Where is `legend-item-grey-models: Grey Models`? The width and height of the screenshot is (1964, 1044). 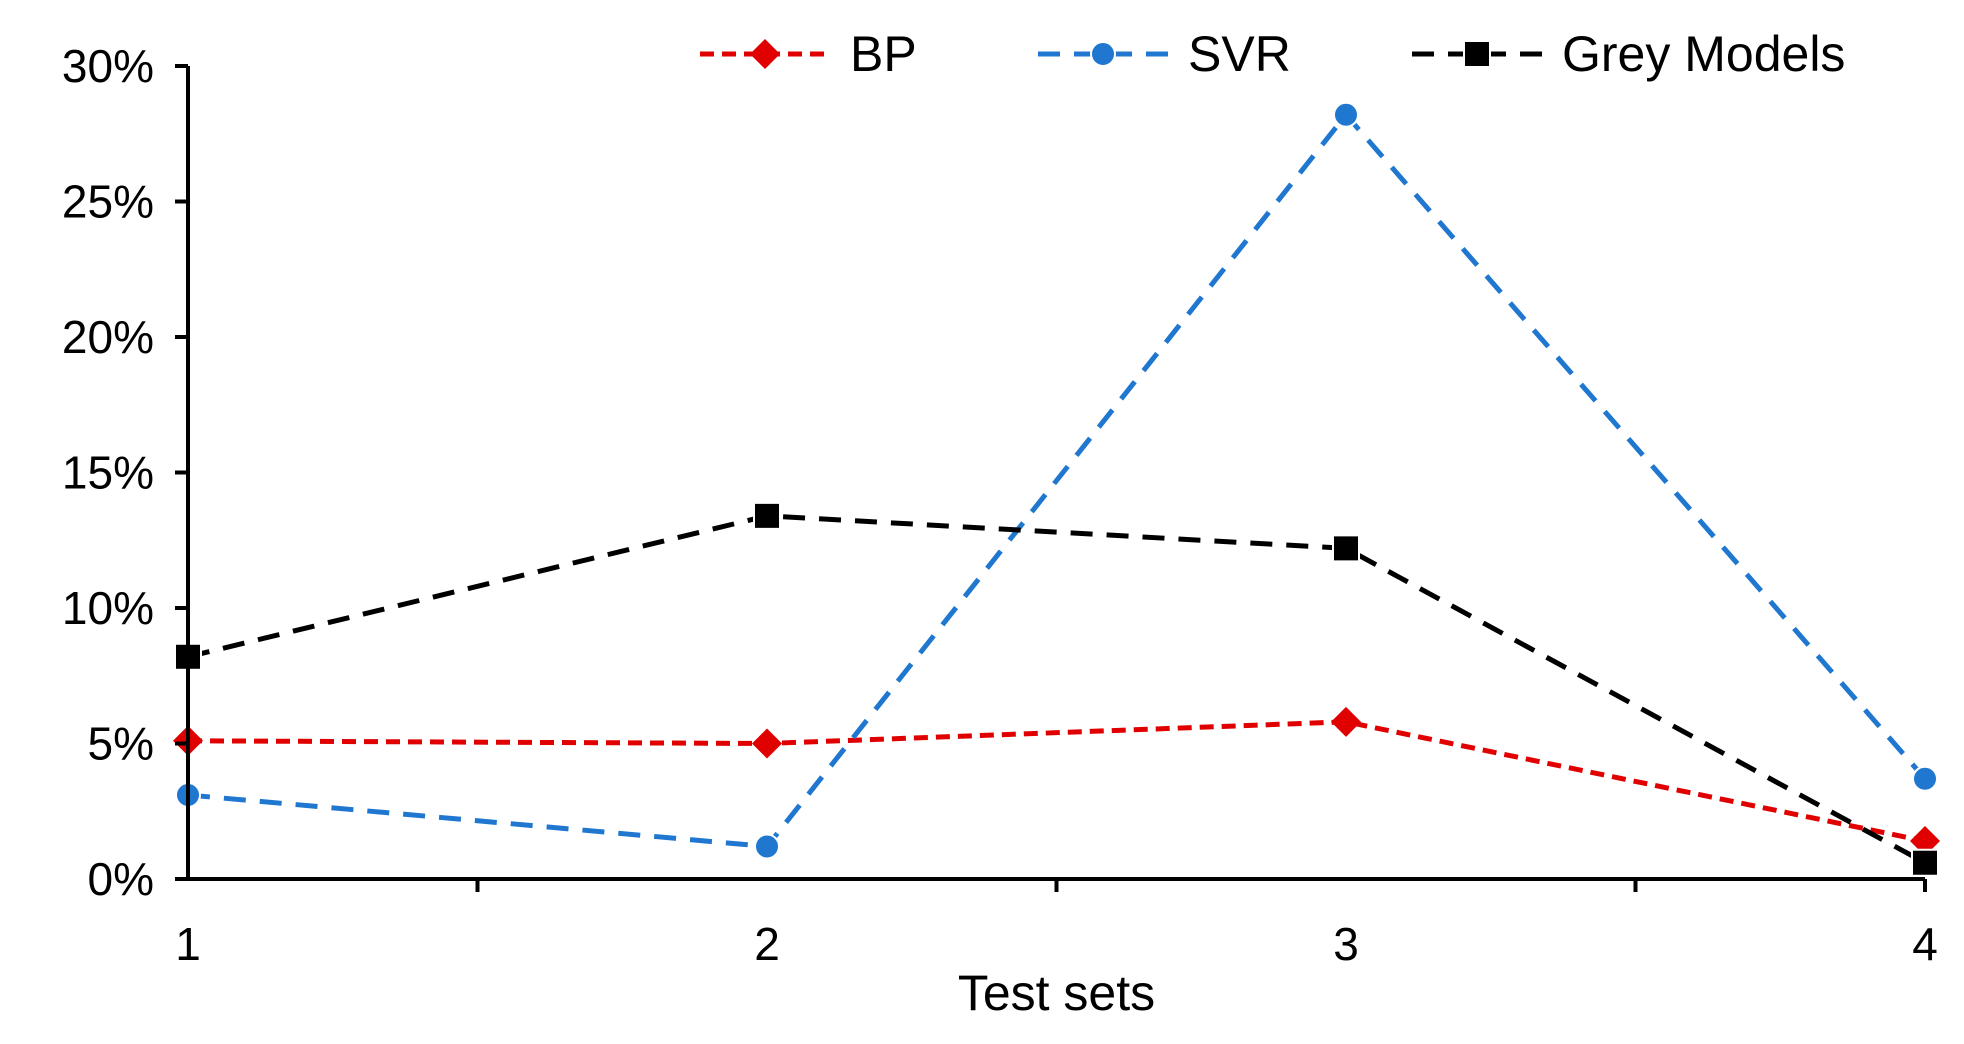 legend-item-grey-models: Grey Models is located at coordinates (1628, 54).